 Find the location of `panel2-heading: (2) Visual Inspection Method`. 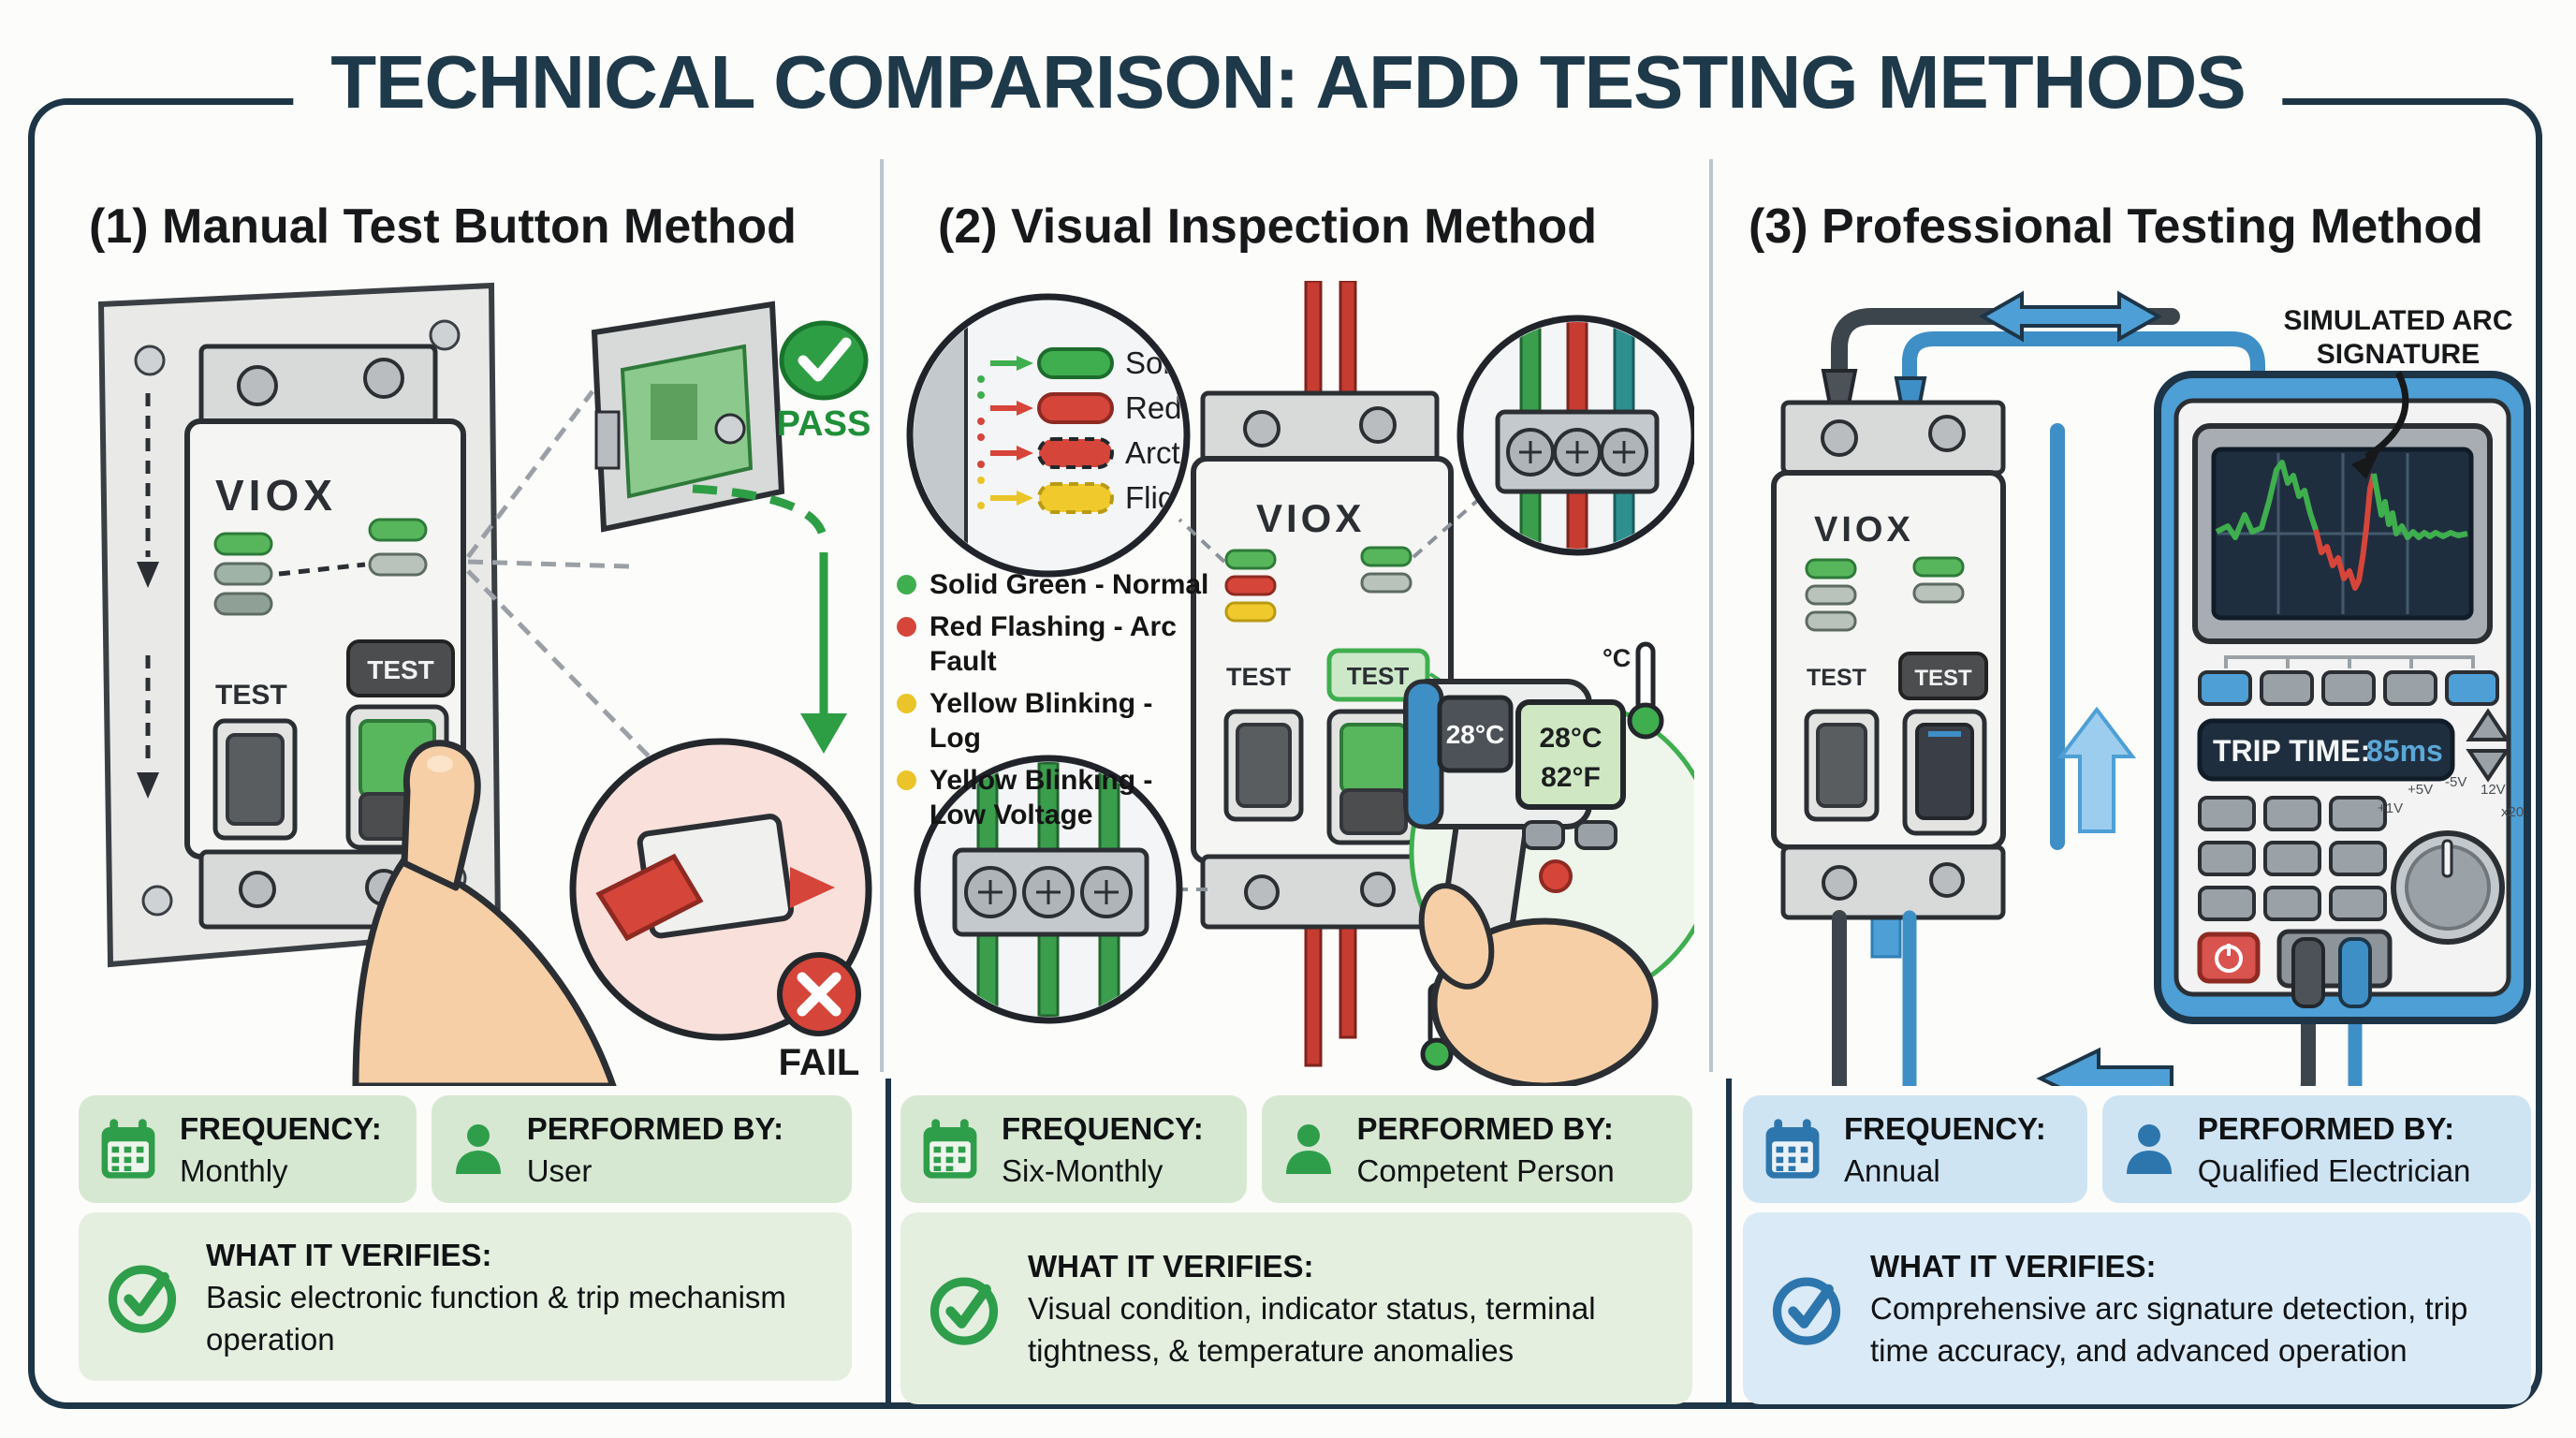

panel2-heading: (2) Visual Inspection Method is located at coordinates (1268, 226).